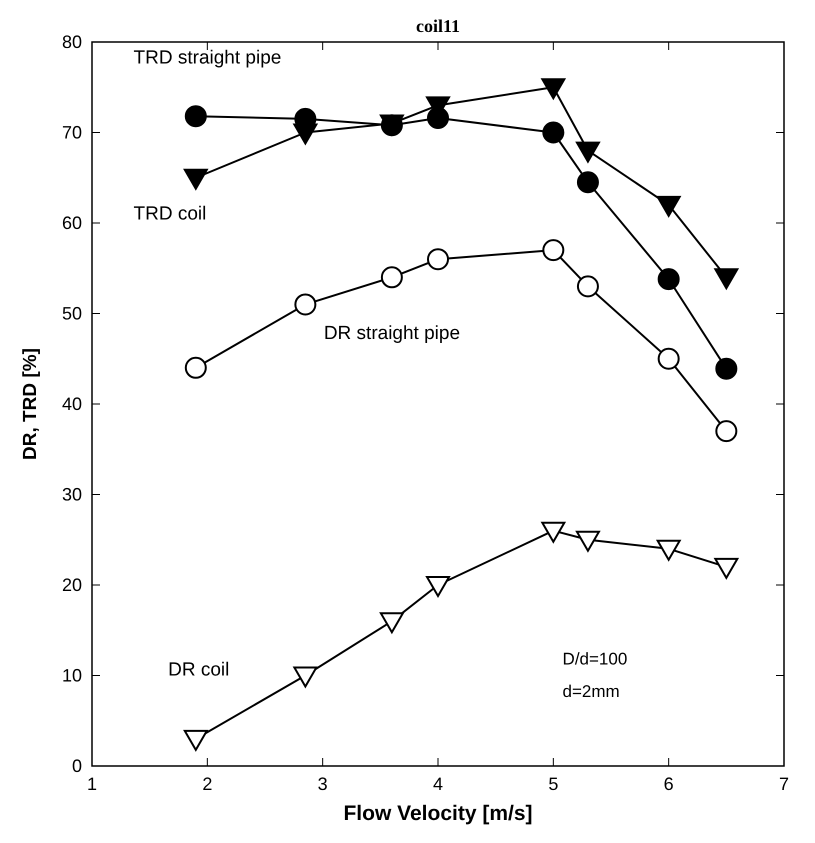  What do you see at coordinates (72, 132) in the screenshot?
I see `y-tick-label: 70` at bounding box center [72, 132].